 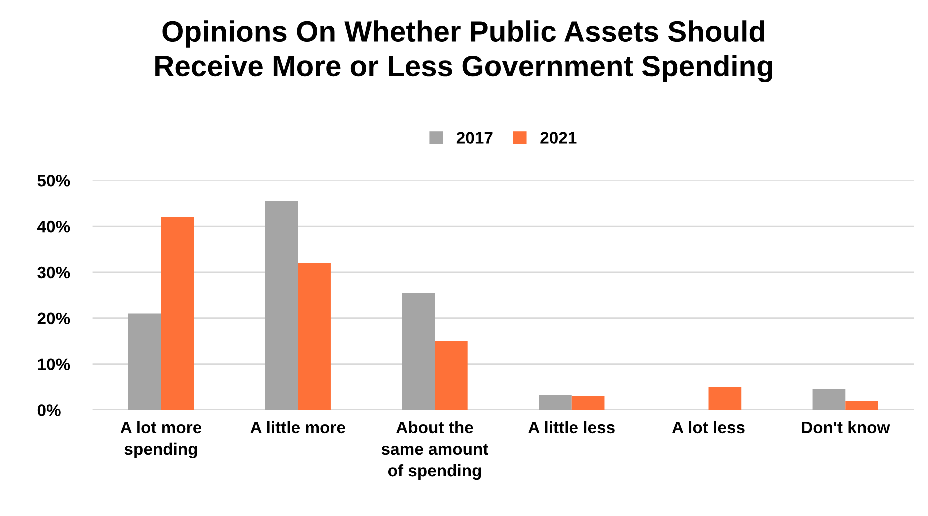 I want to click on x-tick-label: Don't know, so click(x=846, y=427).